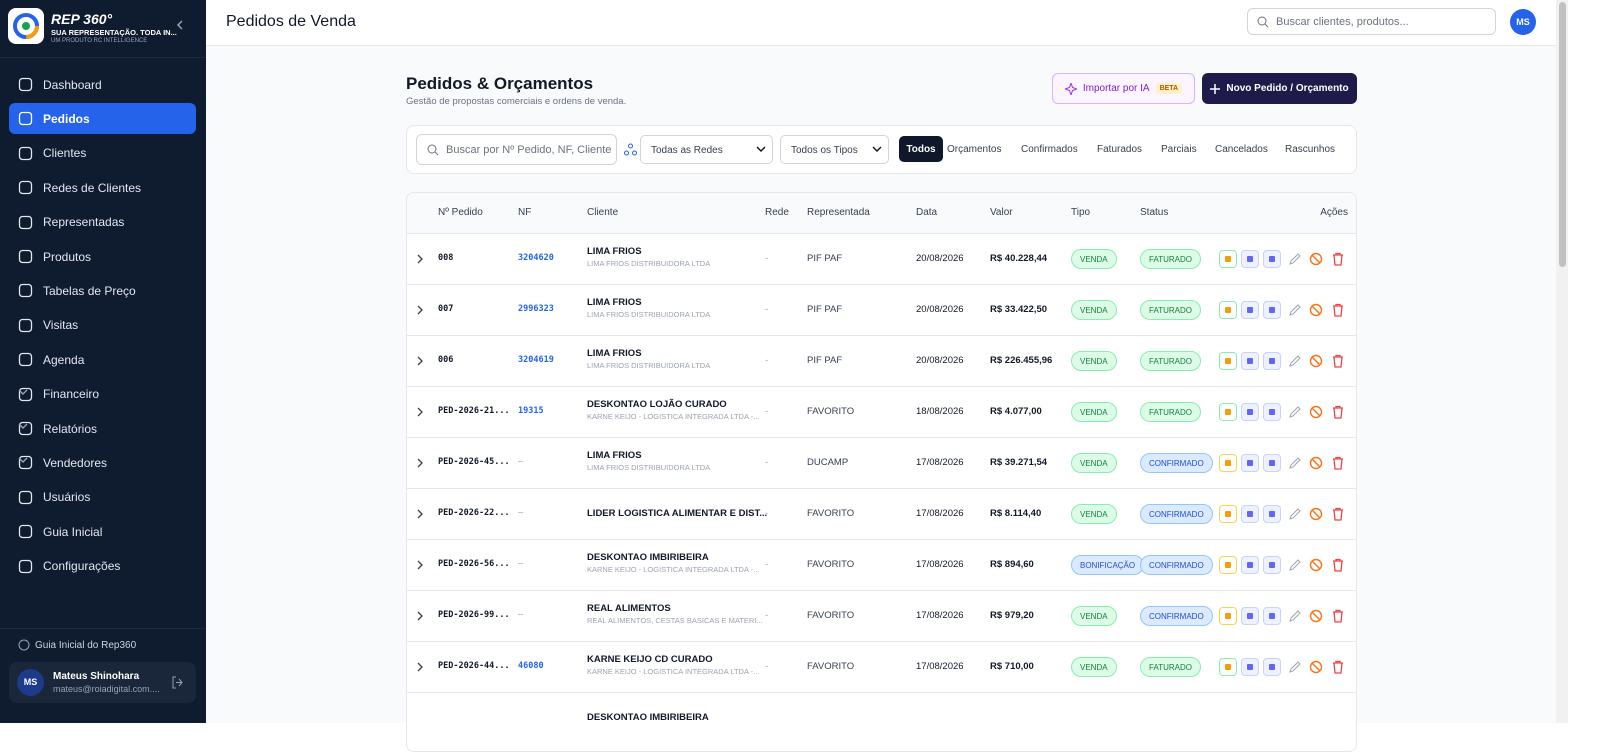 The width and height of the screenshot is (1600, 752). I want to click on nav-item: Relatórios, so click(102, 428).